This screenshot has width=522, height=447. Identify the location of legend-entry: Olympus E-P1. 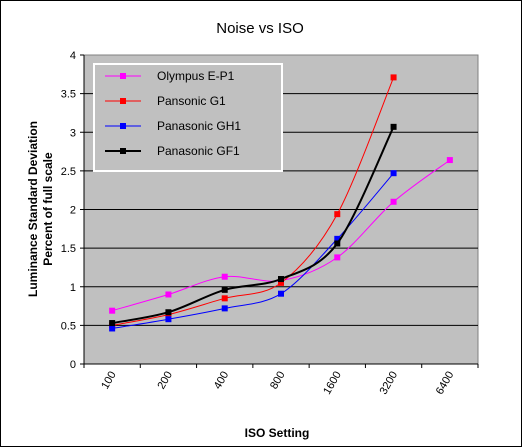
(170, 76).